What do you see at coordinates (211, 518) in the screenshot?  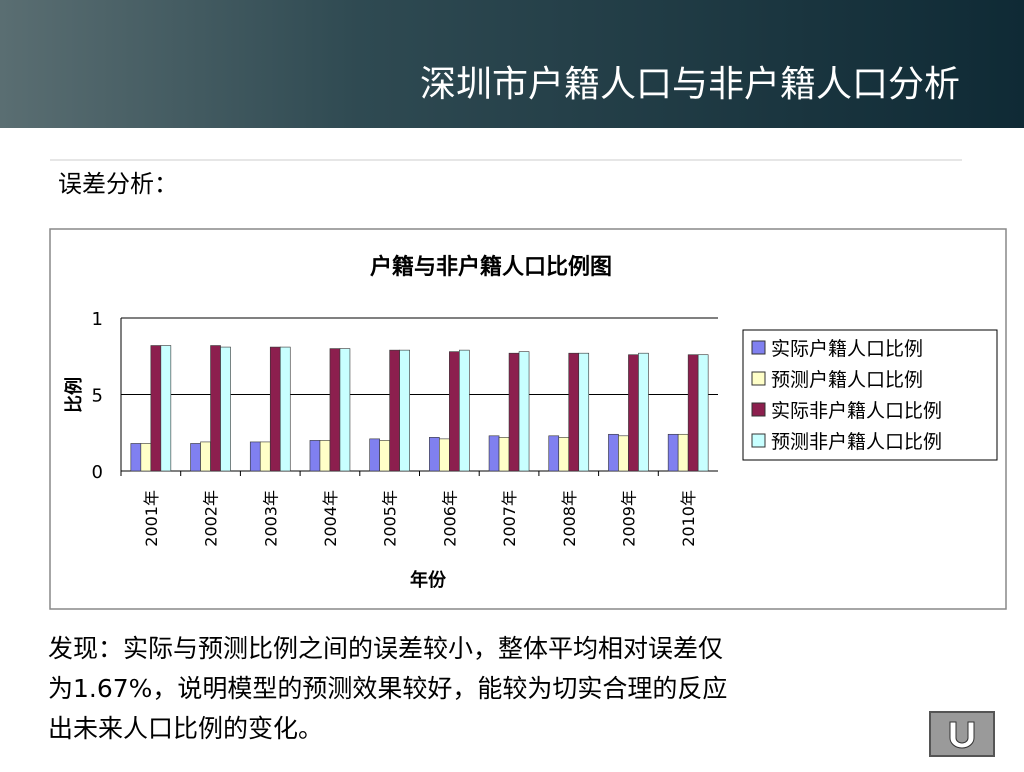 I see `x-tick-label: 2002年` at bounding box center [211, 518].